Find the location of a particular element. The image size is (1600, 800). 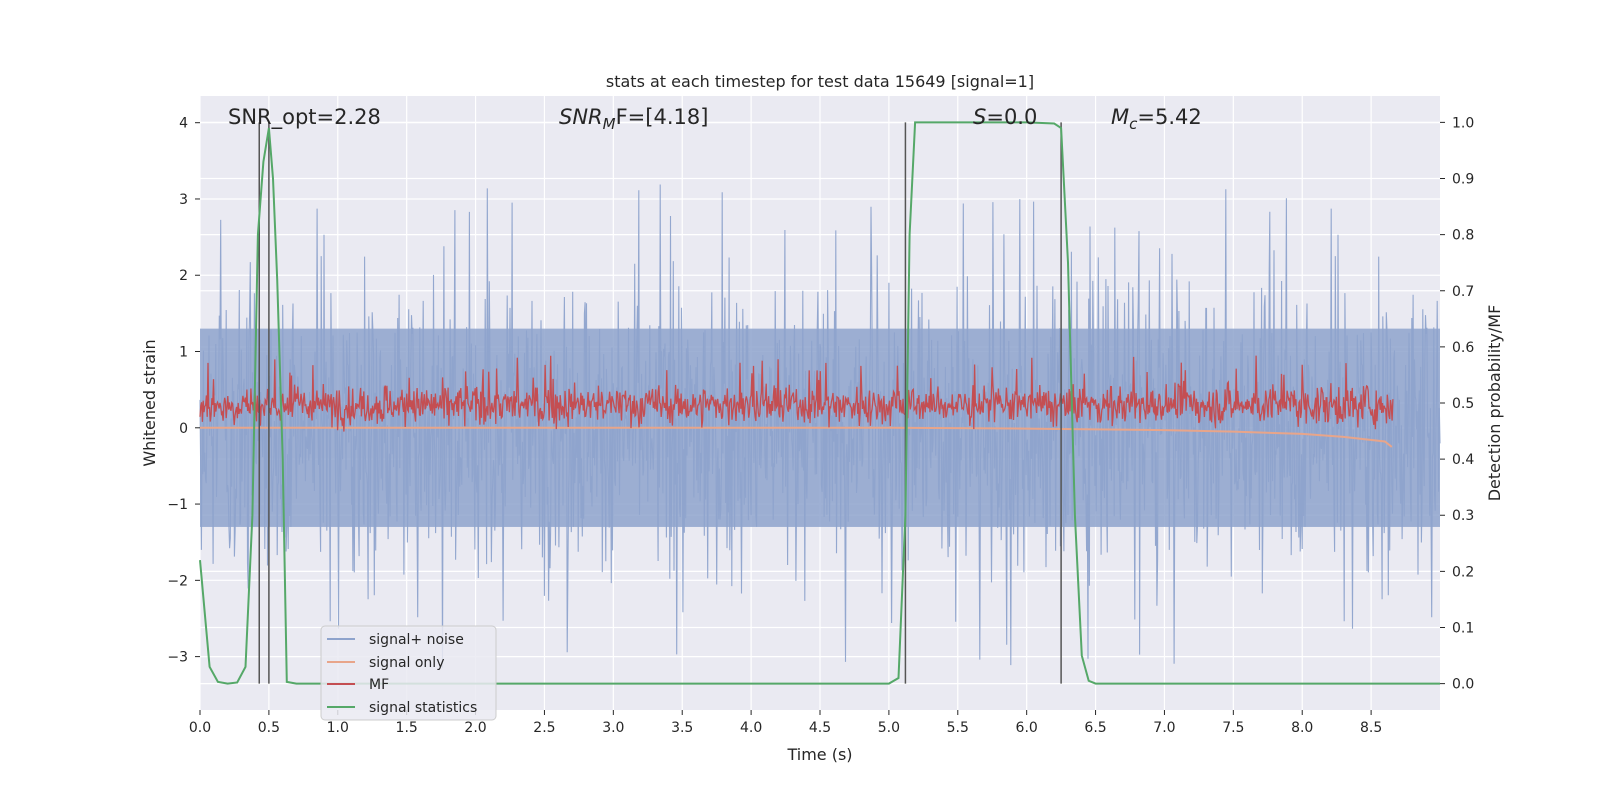

legend-label-signal-only: signal only is located at coordinates (406, 663).